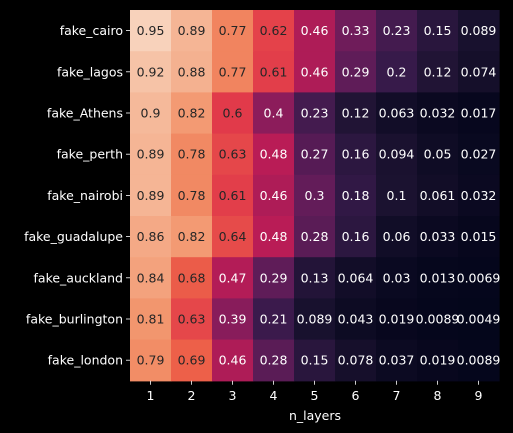  I want to click on cell-value-label: 0.48, so click(274, 236).